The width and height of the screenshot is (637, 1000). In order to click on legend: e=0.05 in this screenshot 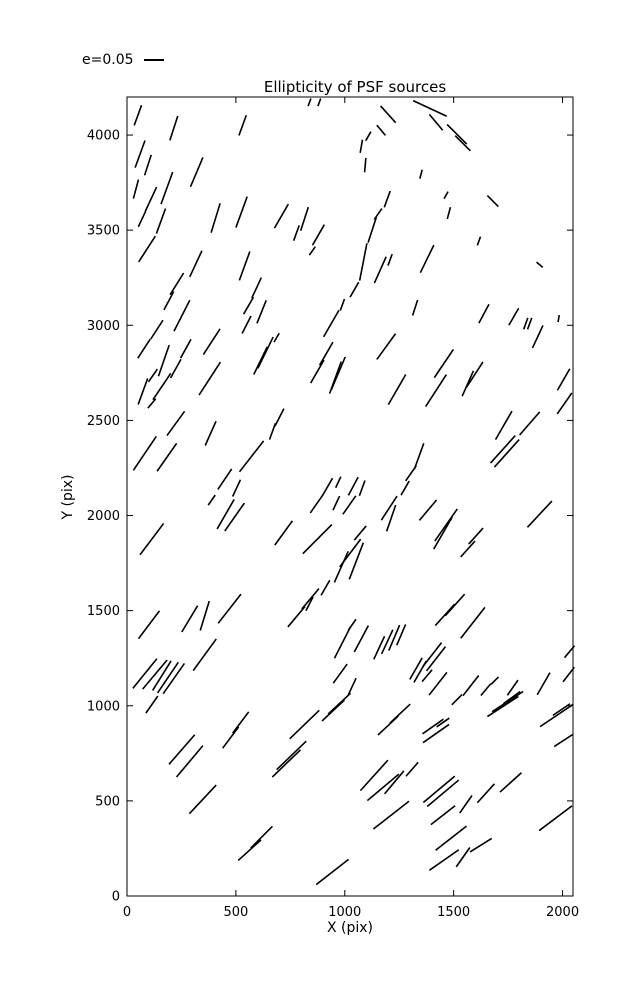, I will do `click(123, 60)`.